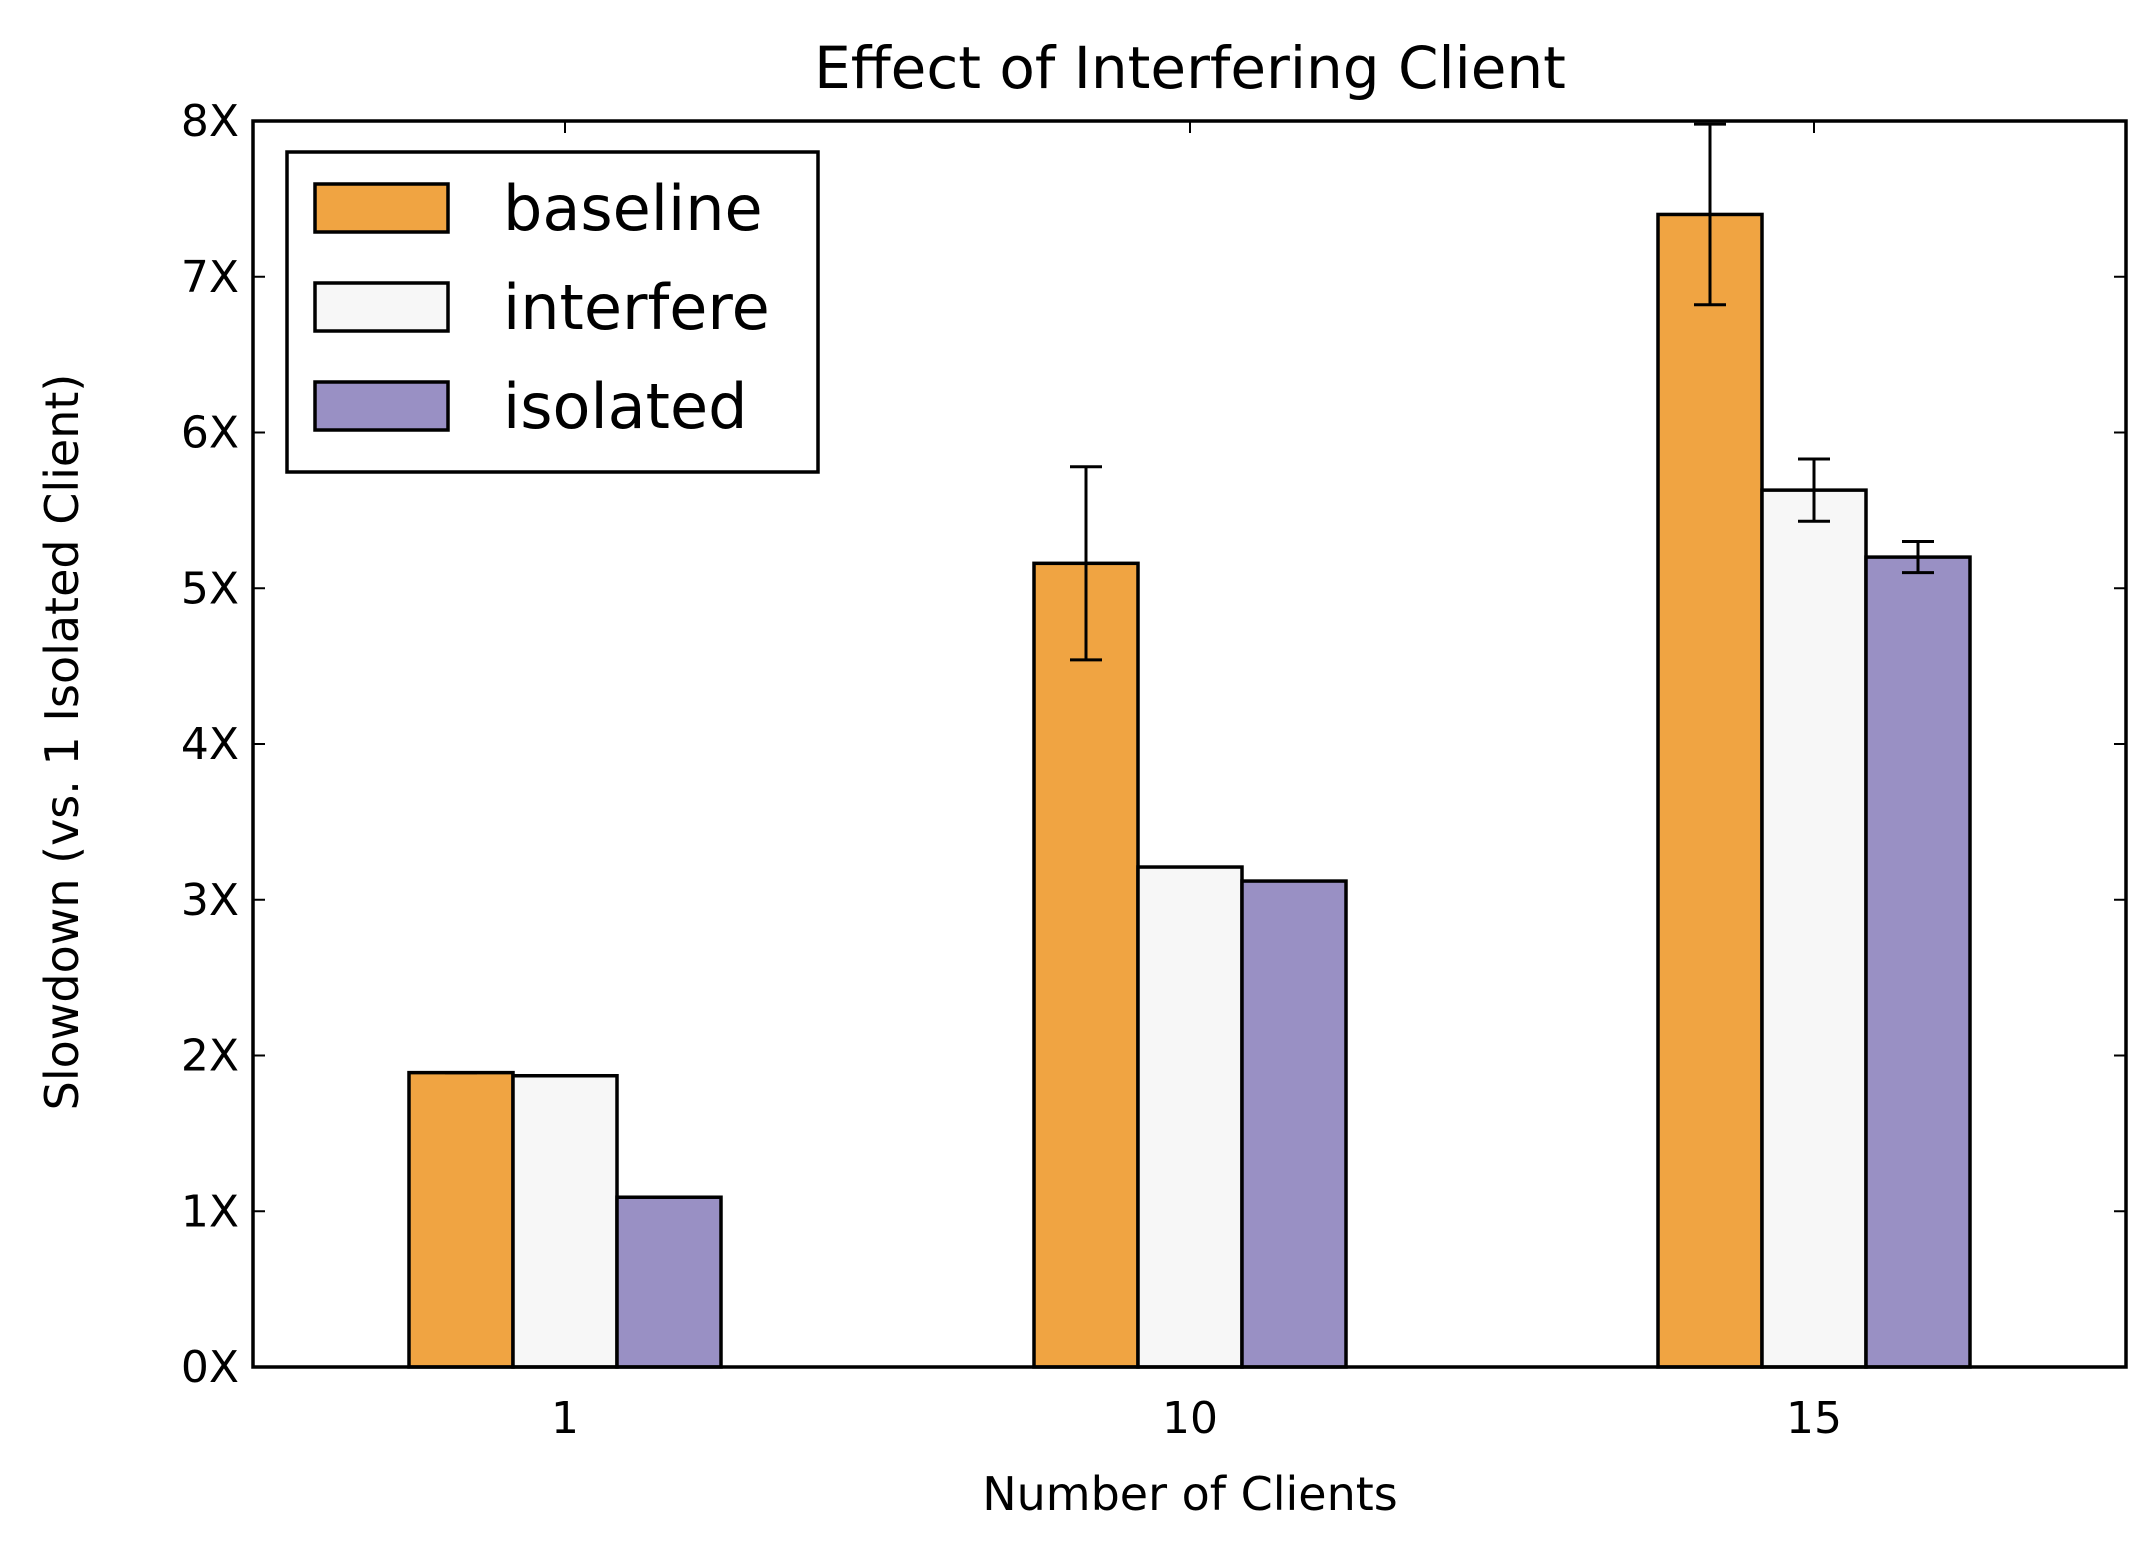 This screenshot has height=1557, width=2152. Describe the element at coordinates (1190, 1494) in the screenshot. I see `x-axis-label: Number of Clients` at that location.